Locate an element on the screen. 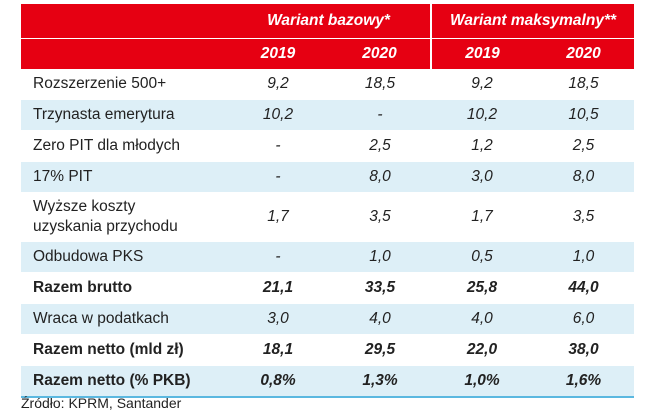 The height and width of the screenshot is (414, 655). table-row: Zero PIT dla młodych - 2,5 1,2 2,5 is located at coordinates (328, 146).